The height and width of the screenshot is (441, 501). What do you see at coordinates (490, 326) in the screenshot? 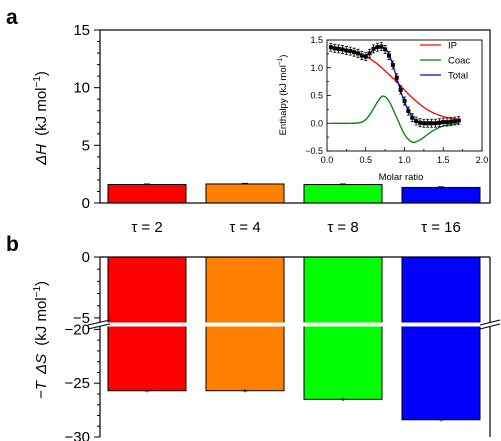
I see `axis-break-right-lower` at bounding box center [490, 326].